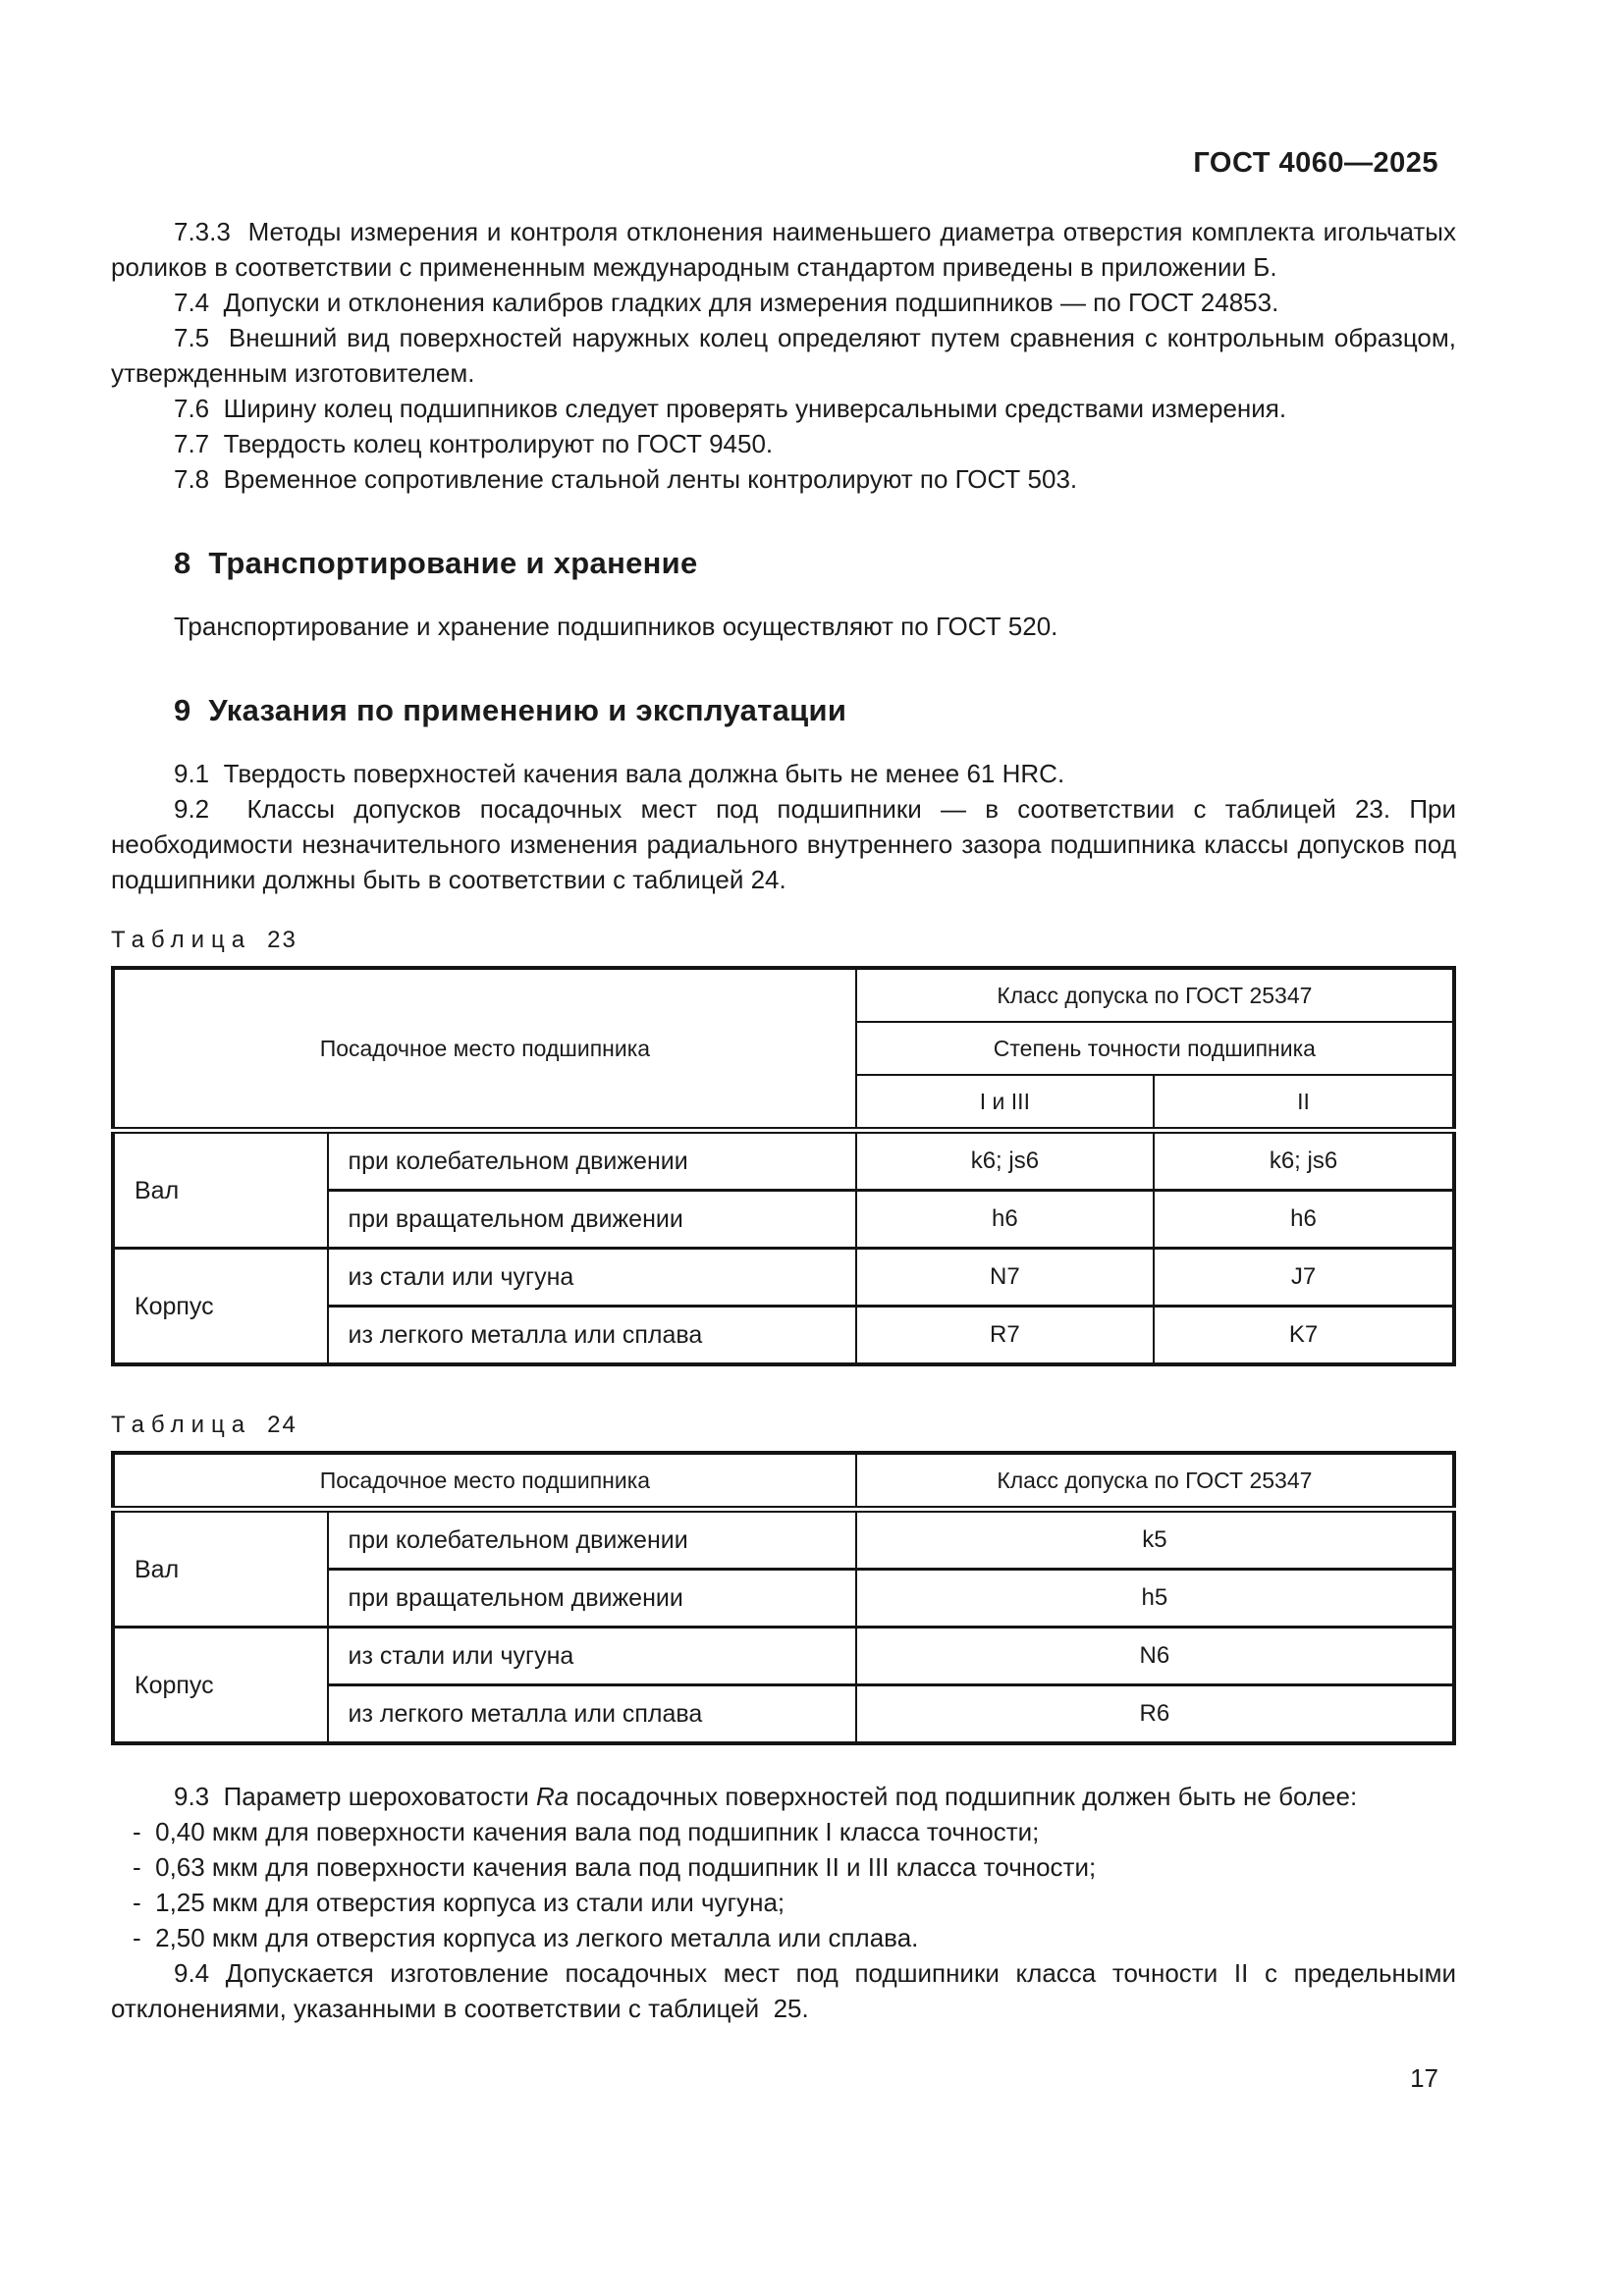 The image size is (1624, 2296). What do you see at coordinates (1424, 2078) in the screenshot?
I see `page-number: 17` at bounding box center [1424, 2078].